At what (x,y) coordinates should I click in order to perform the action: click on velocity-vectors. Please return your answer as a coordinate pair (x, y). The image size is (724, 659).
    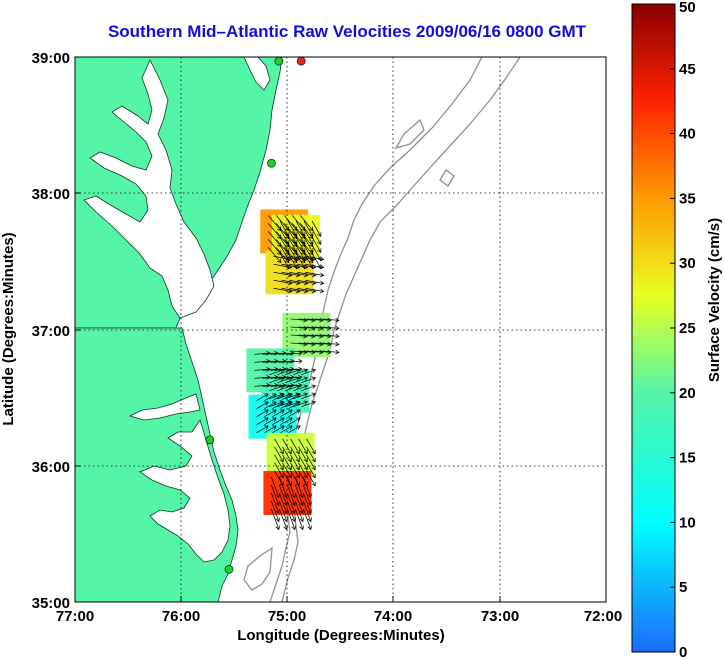
    Looking at the image, I should click on (297, 373).